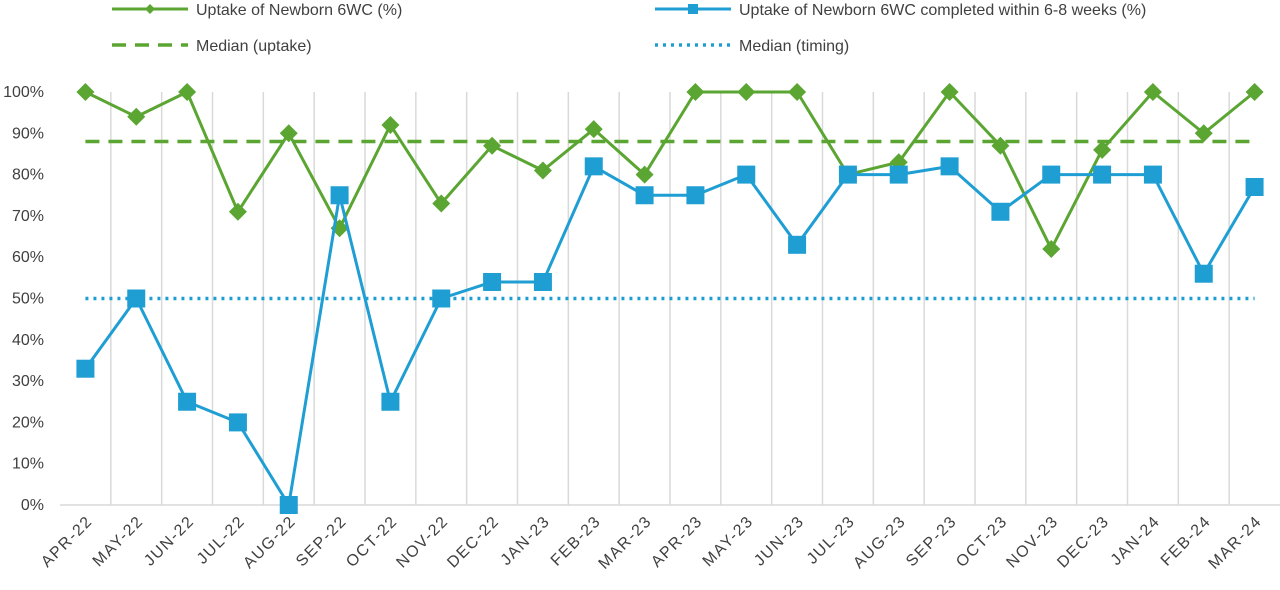 The width and height of the screenshot is (1280, 590). I want to click on legend-label: Median (uptake), so click(254, 46).